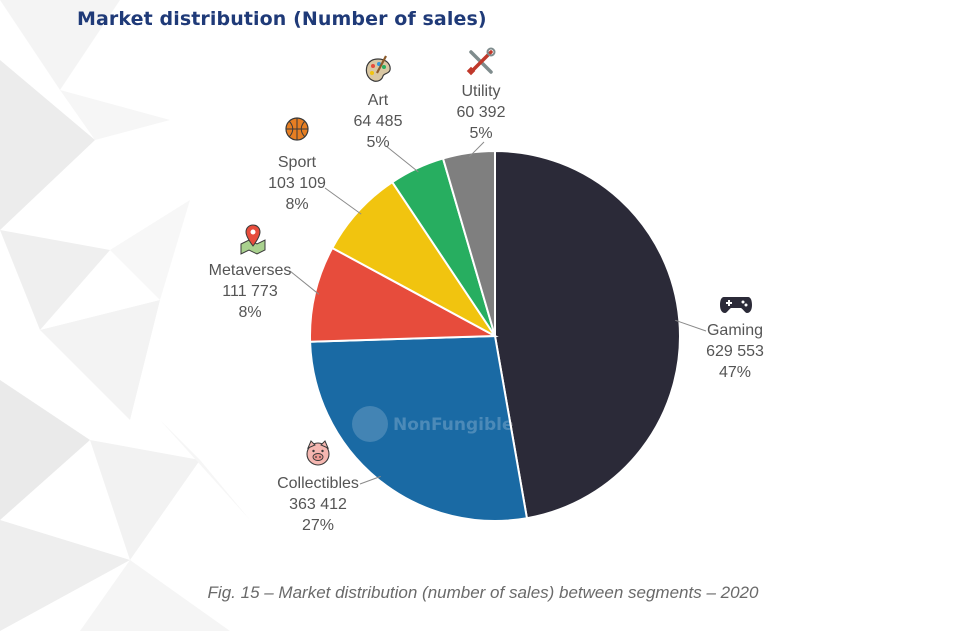 The height and width of the screenshot is (631, 966). Describe the element at coordinates (378, 68) in the screenshot. I see `palette-icon` at that location.